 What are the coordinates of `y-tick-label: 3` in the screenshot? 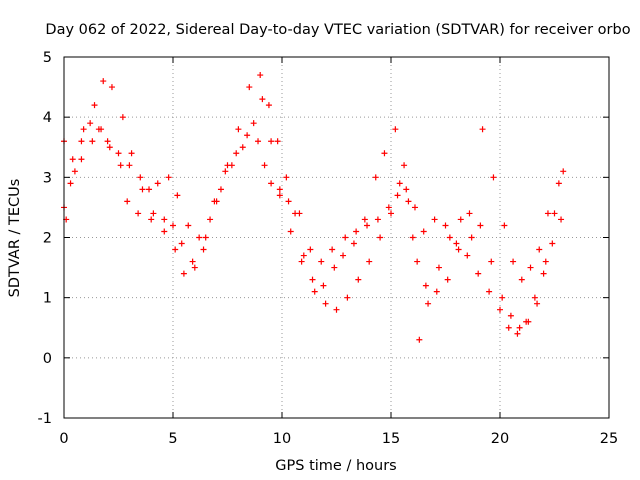 It's located at (47, 178).